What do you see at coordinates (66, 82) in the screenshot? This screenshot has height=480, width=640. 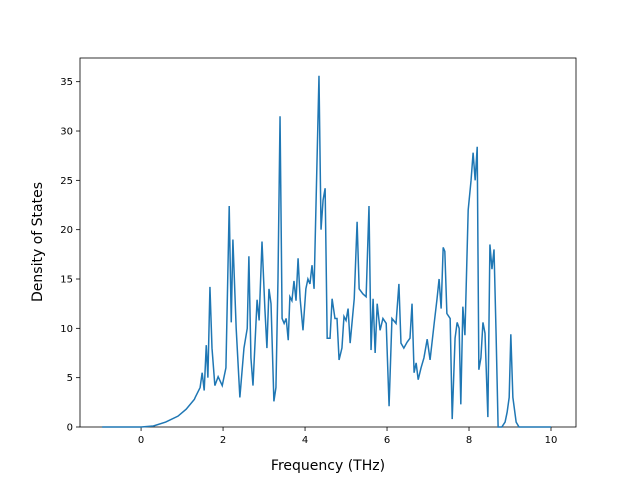 I see `y-tick-label: 35` at bounding box center [66, 82].